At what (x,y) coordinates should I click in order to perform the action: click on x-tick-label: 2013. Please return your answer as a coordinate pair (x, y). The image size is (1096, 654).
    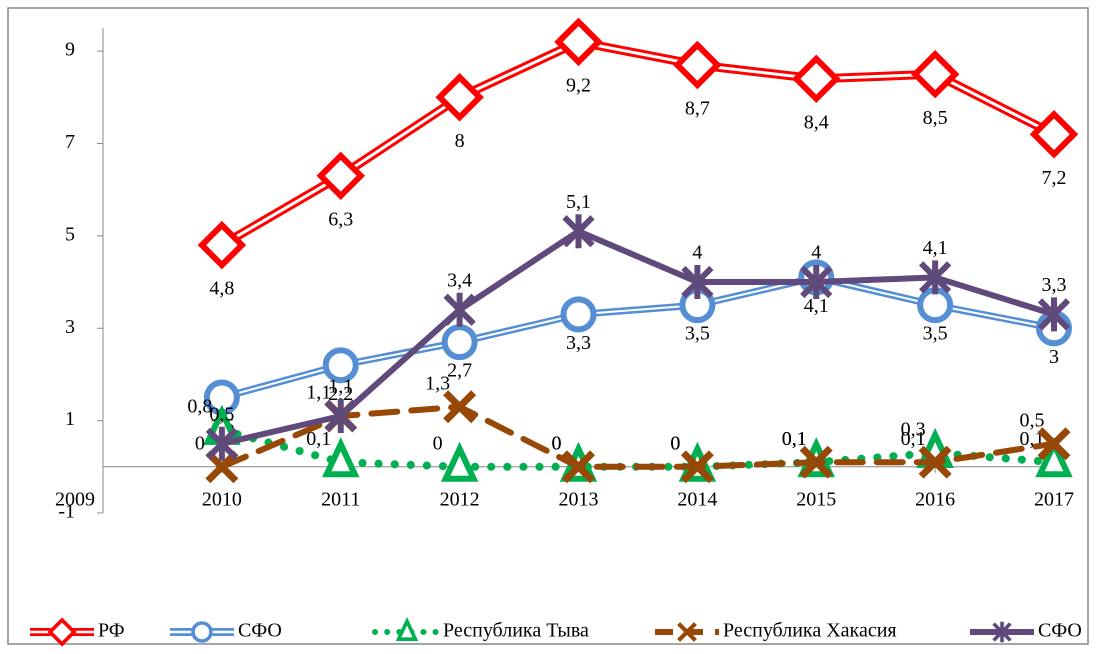
    Looking at the image, I should click on (579, 499).